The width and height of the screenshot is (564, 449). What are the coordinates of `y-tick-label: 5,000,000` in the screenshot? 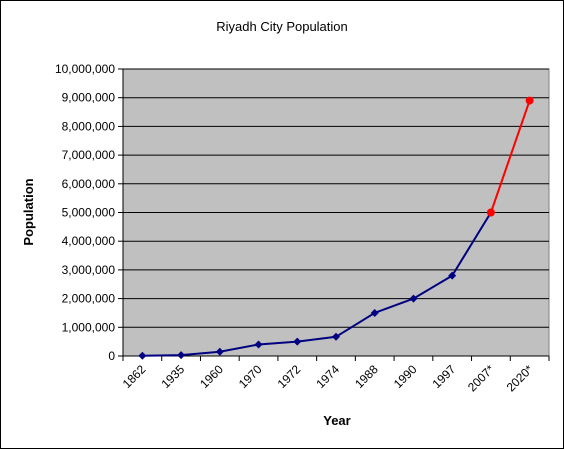 It's located at (89, 213).